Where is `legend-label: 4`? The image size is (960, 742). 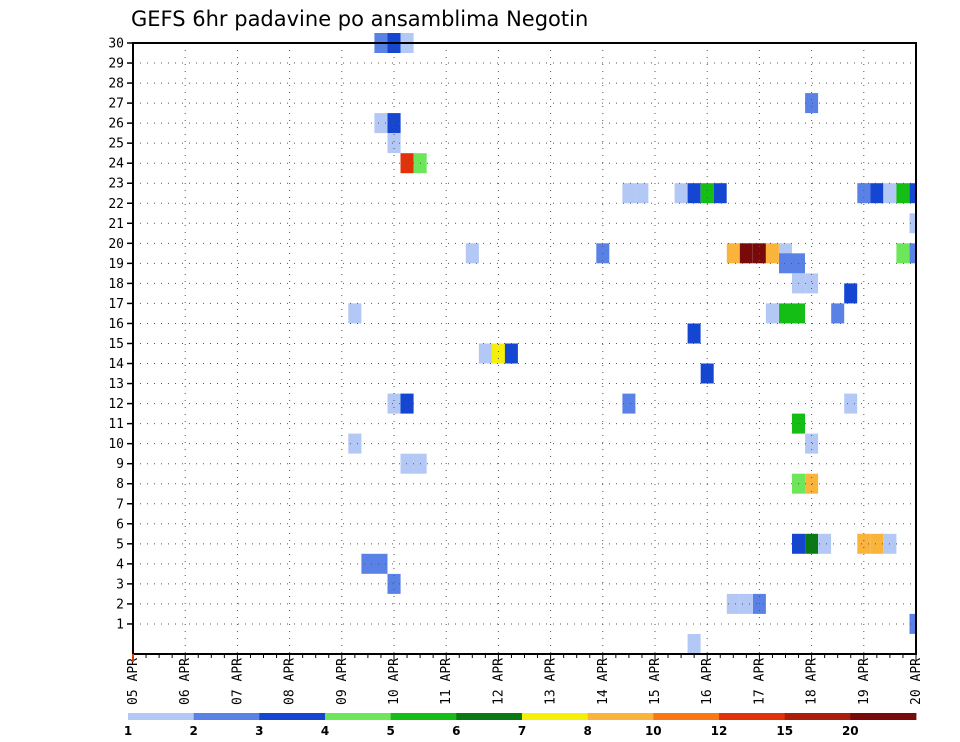 legend-label: 4 is located at coordinates (325, 731).